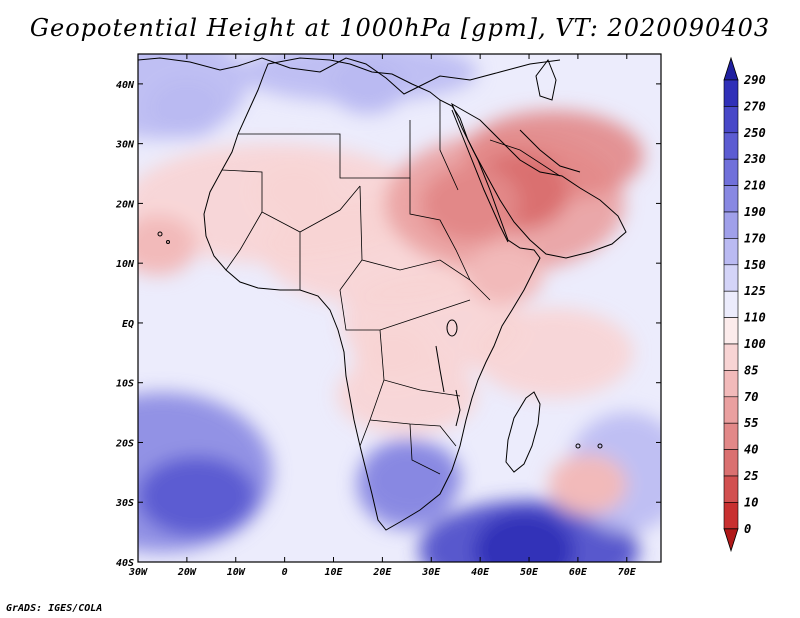  What do you see at coordinates (578, 572) in the screenshot?
I see `lon-tick-label: 60E` at bounding box center [578, 572].